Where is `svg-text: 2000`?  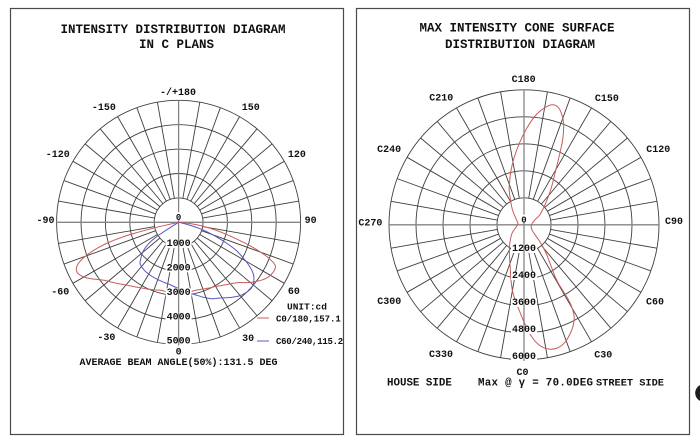
svg-text: 2000 is located at coordinates (179, 269).